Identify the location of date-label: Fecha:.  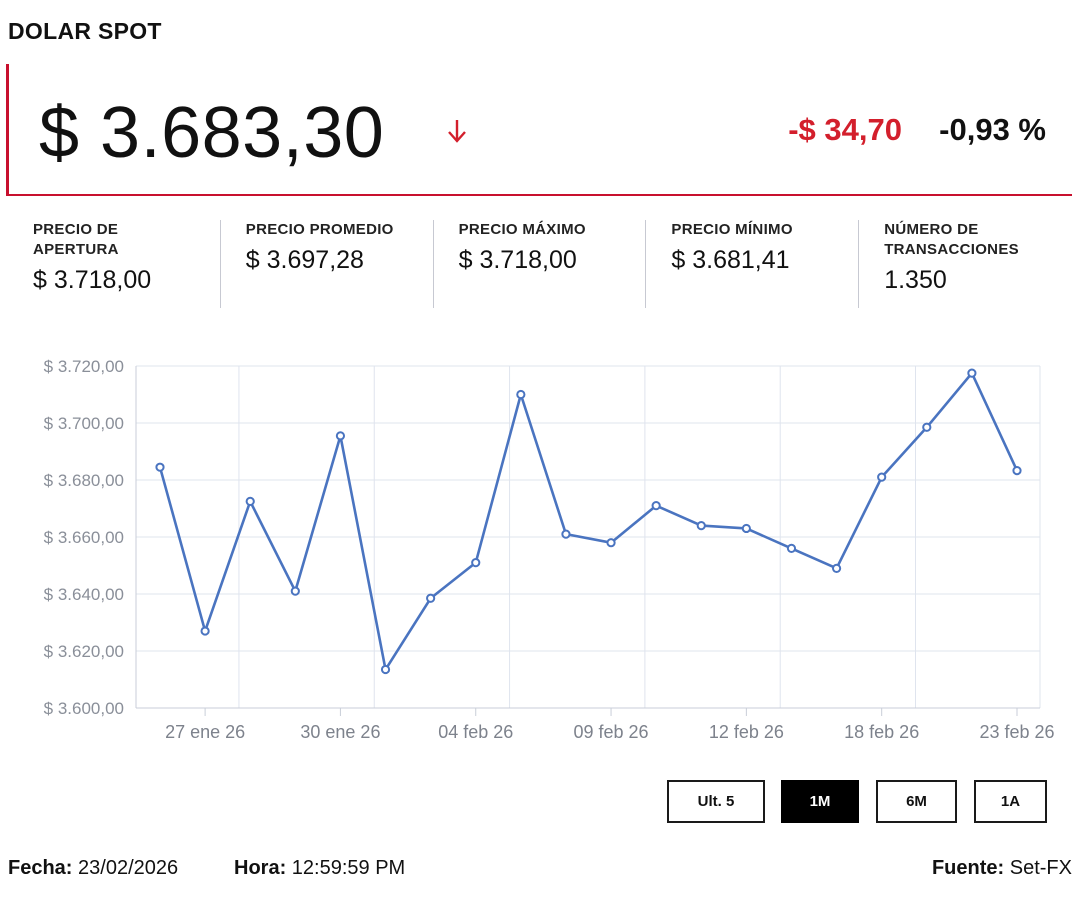
(40, 868).